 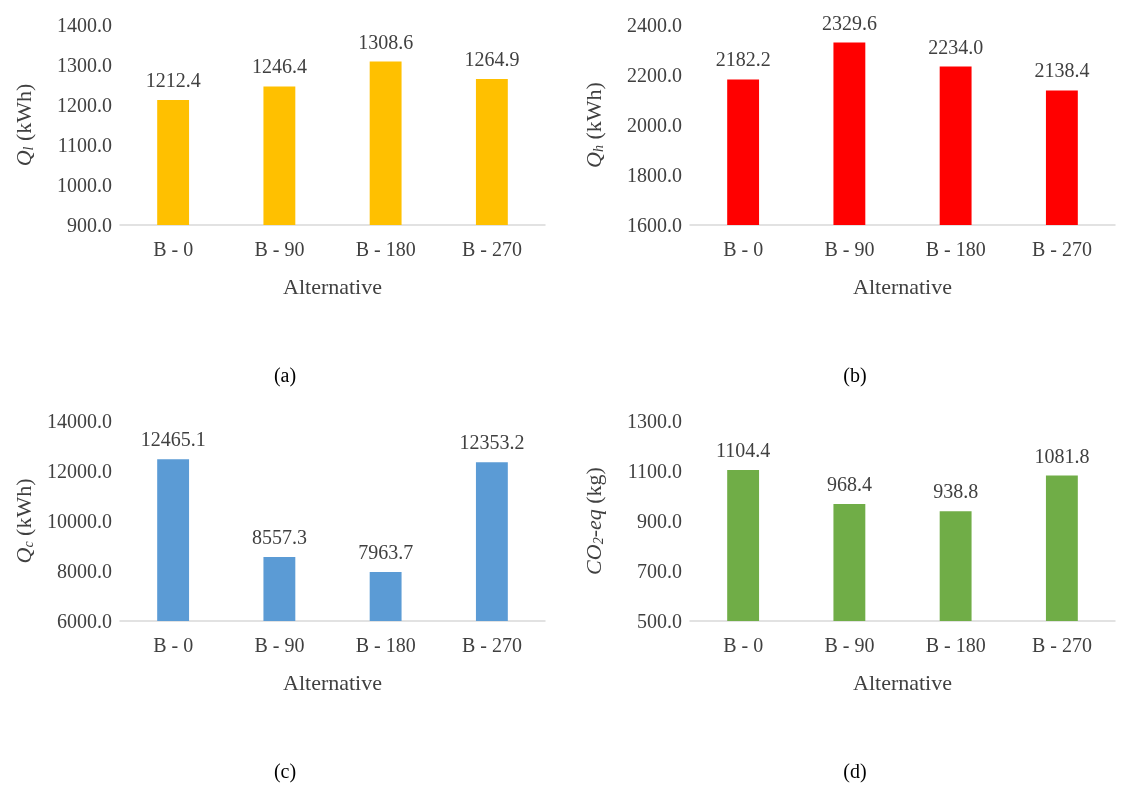 What do you see at coordinates (956, 46) in the screenshot?
I see `data-label: 2234.0` at bounding box center [956, 46].